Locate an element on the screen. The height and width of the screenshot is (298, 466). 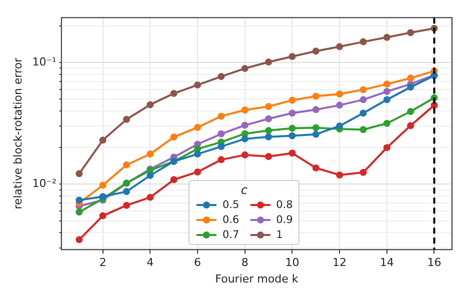
legend-label: 0.8 is located at coordinates (284, 204).